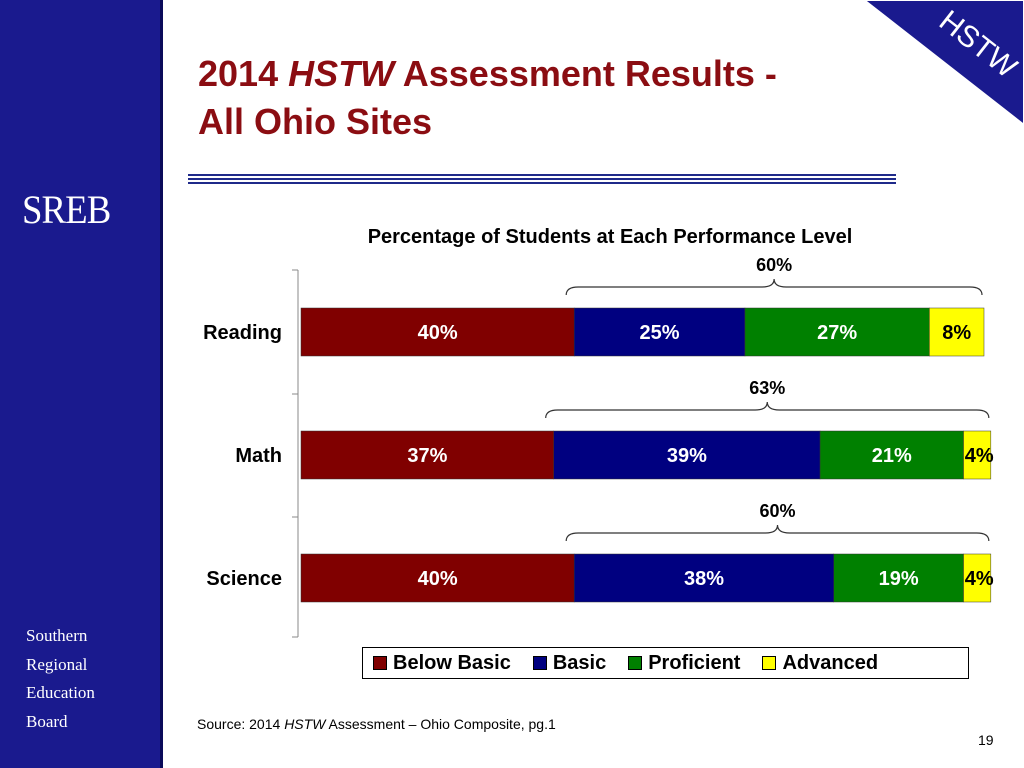 This screenshot has width=1024, height=768. I want to click on org-line: Regional, so click(57, 664).